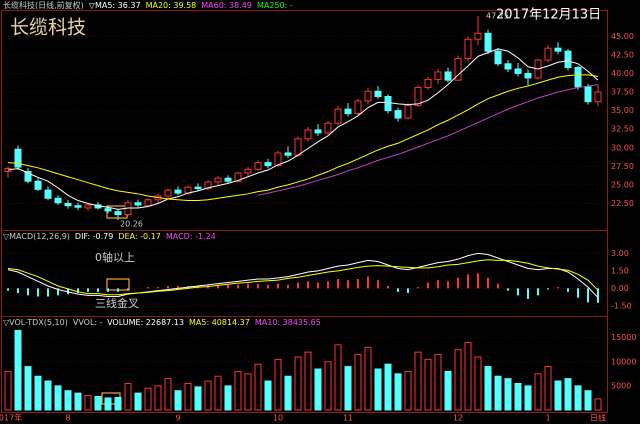 The height and width of the screenshot is (424, 640). Describe the element at coordinates (88, 322) in the screenshot. I see `header-item: VVOL: -` at that location.